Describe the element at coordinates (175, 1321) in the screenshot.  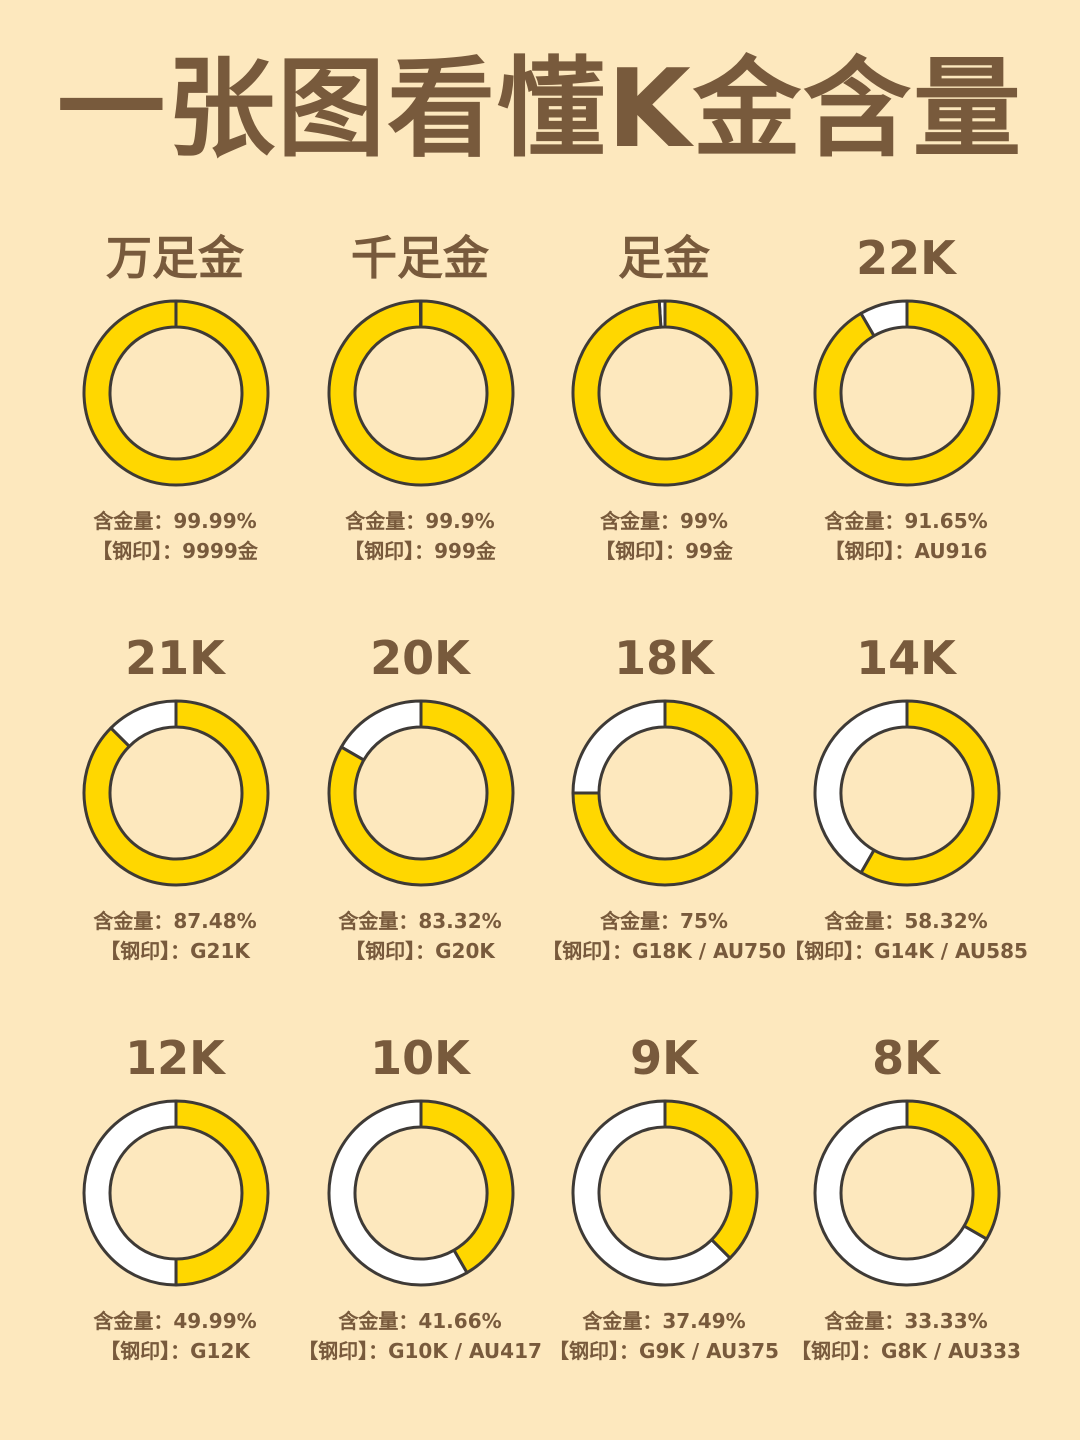
I see `gold-content-label: 含金量：49.99%` at that location.